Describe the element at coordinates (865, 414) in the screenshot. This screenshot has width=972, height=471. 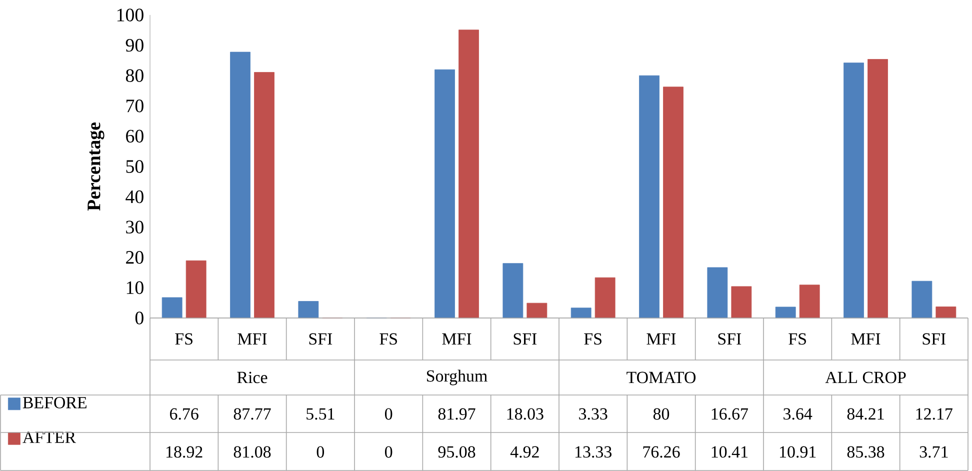
I see `data-label: 84.21` at that location.